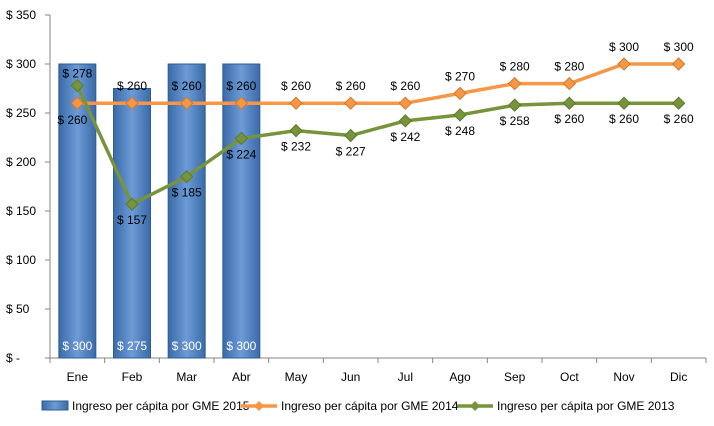 The width and height of the screenshot is (714, 426). Describe the element at coordinates (132, 377) in the screenshot. I see `x-tick-label: Feb` at that location.